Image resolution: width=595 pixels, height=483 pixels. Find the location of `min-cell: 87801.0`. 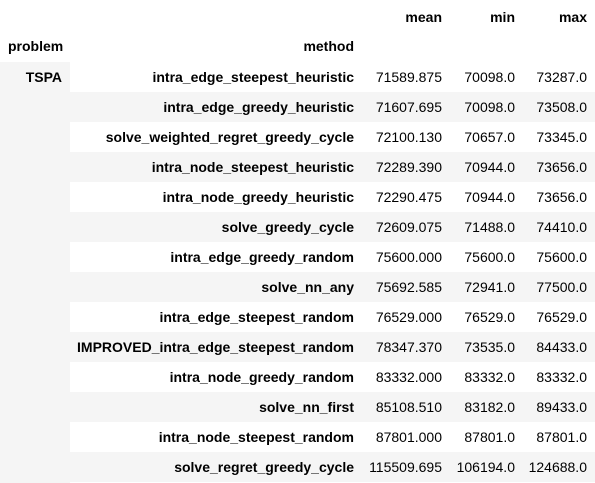

min-cell: 87801.0 is located at coordinates (489, 437).